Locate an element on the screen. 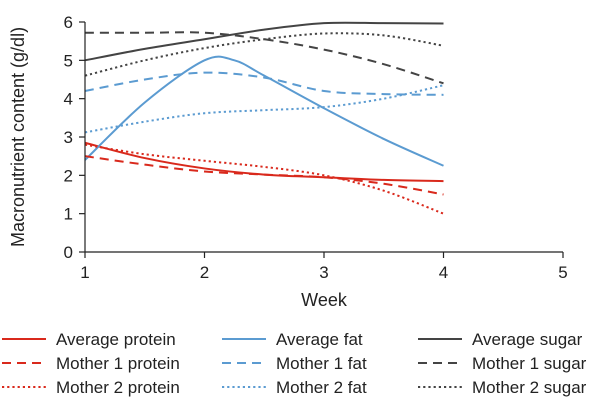 The width and height of the screenshot is (600, 407). x-tick-label-5: 5 is located at coordinates (562, 272).